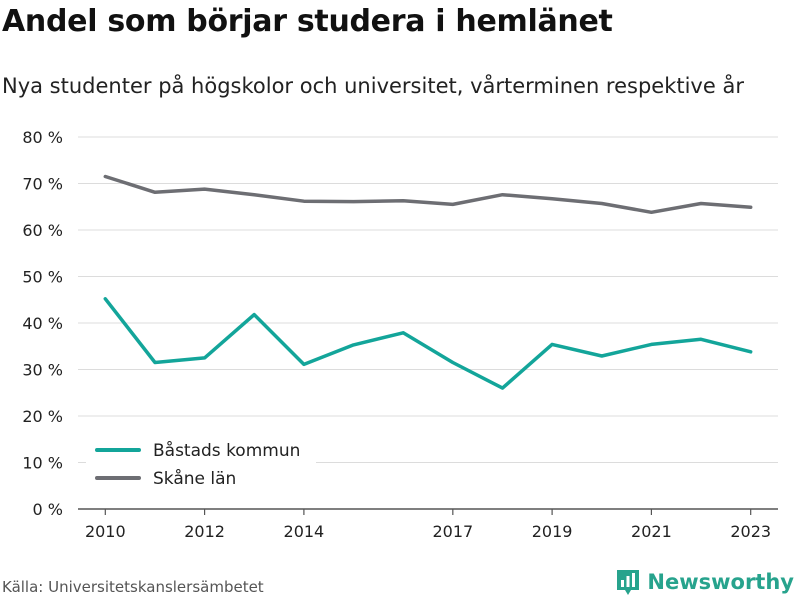 The width and height of the screenshot is (800, 600). What do you see at coordinates (720, 582) in the screenshot?
I see `brand-name: Newsworthy` at bounding box center [720, 582].